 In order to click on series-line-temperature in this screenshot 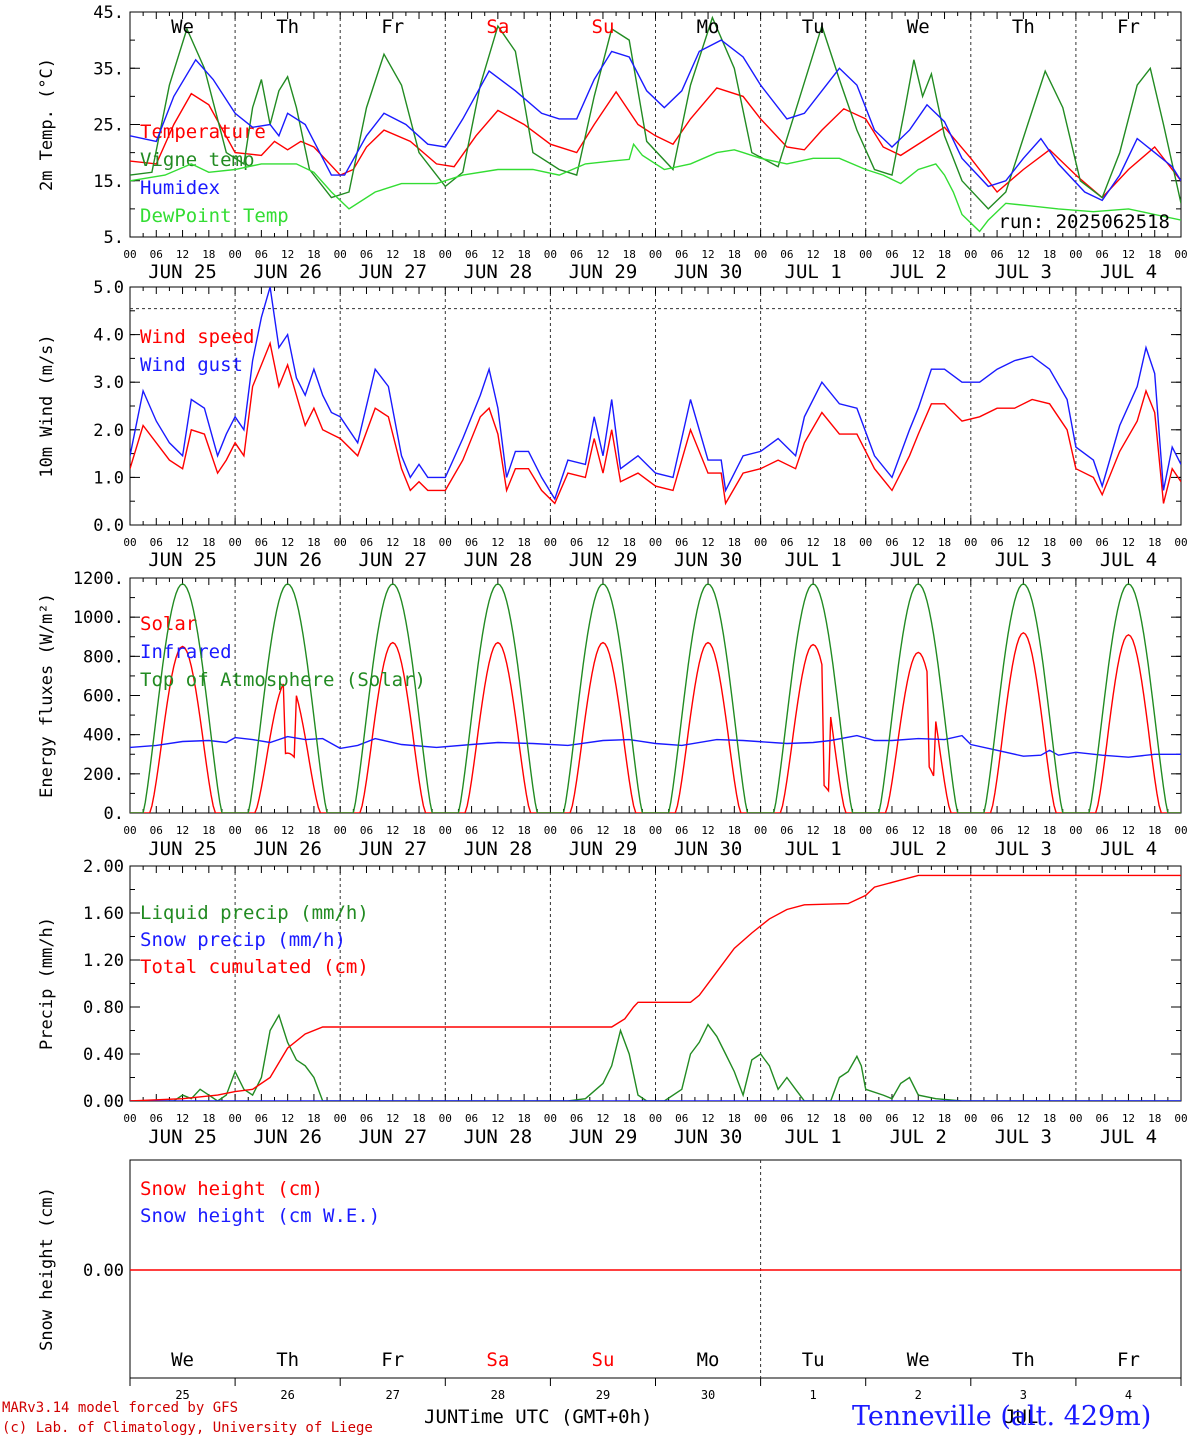, I will do `click(655, 143)`.